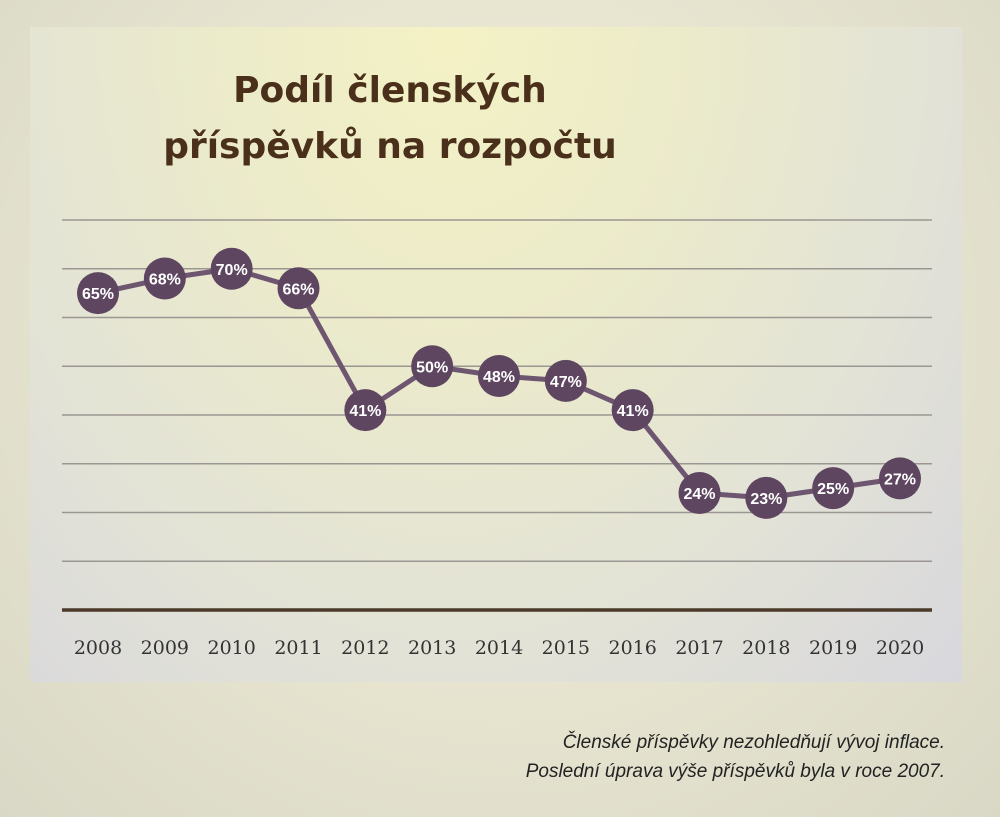 This screenshot has height=817, width=1000. Describe the element at coordinates (766, 648) in the screenshot. I see `x-tick-label: 2018` at that location.